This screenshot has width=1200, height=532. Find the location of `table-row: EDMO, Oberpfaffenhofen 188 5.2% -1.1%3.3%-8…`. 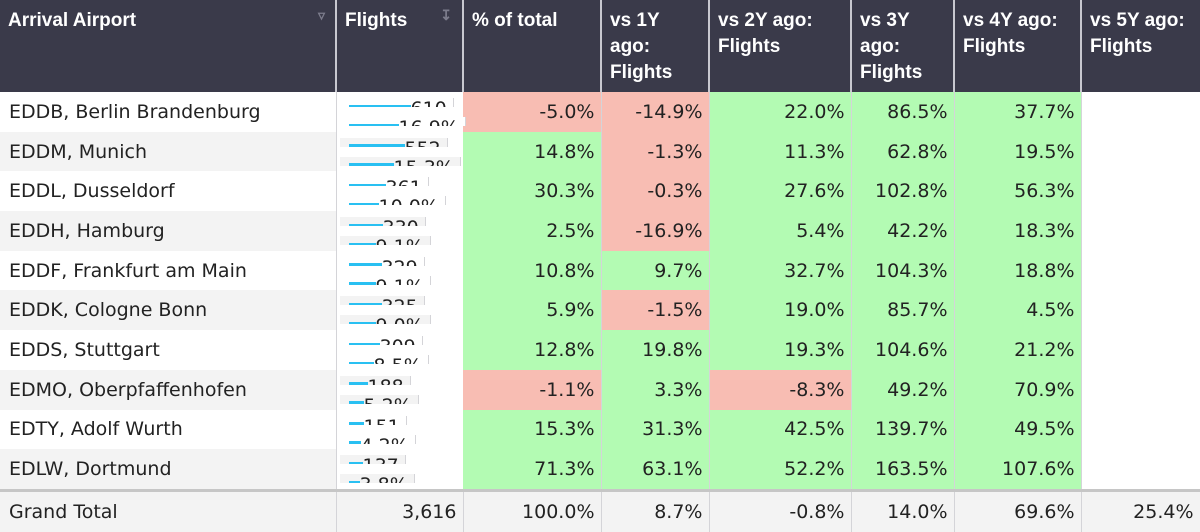

table-row: EDMO, Oberpfaffenhofen 188 5.2% -1.1%3.3%-8… is located at coordinates (600, 389).